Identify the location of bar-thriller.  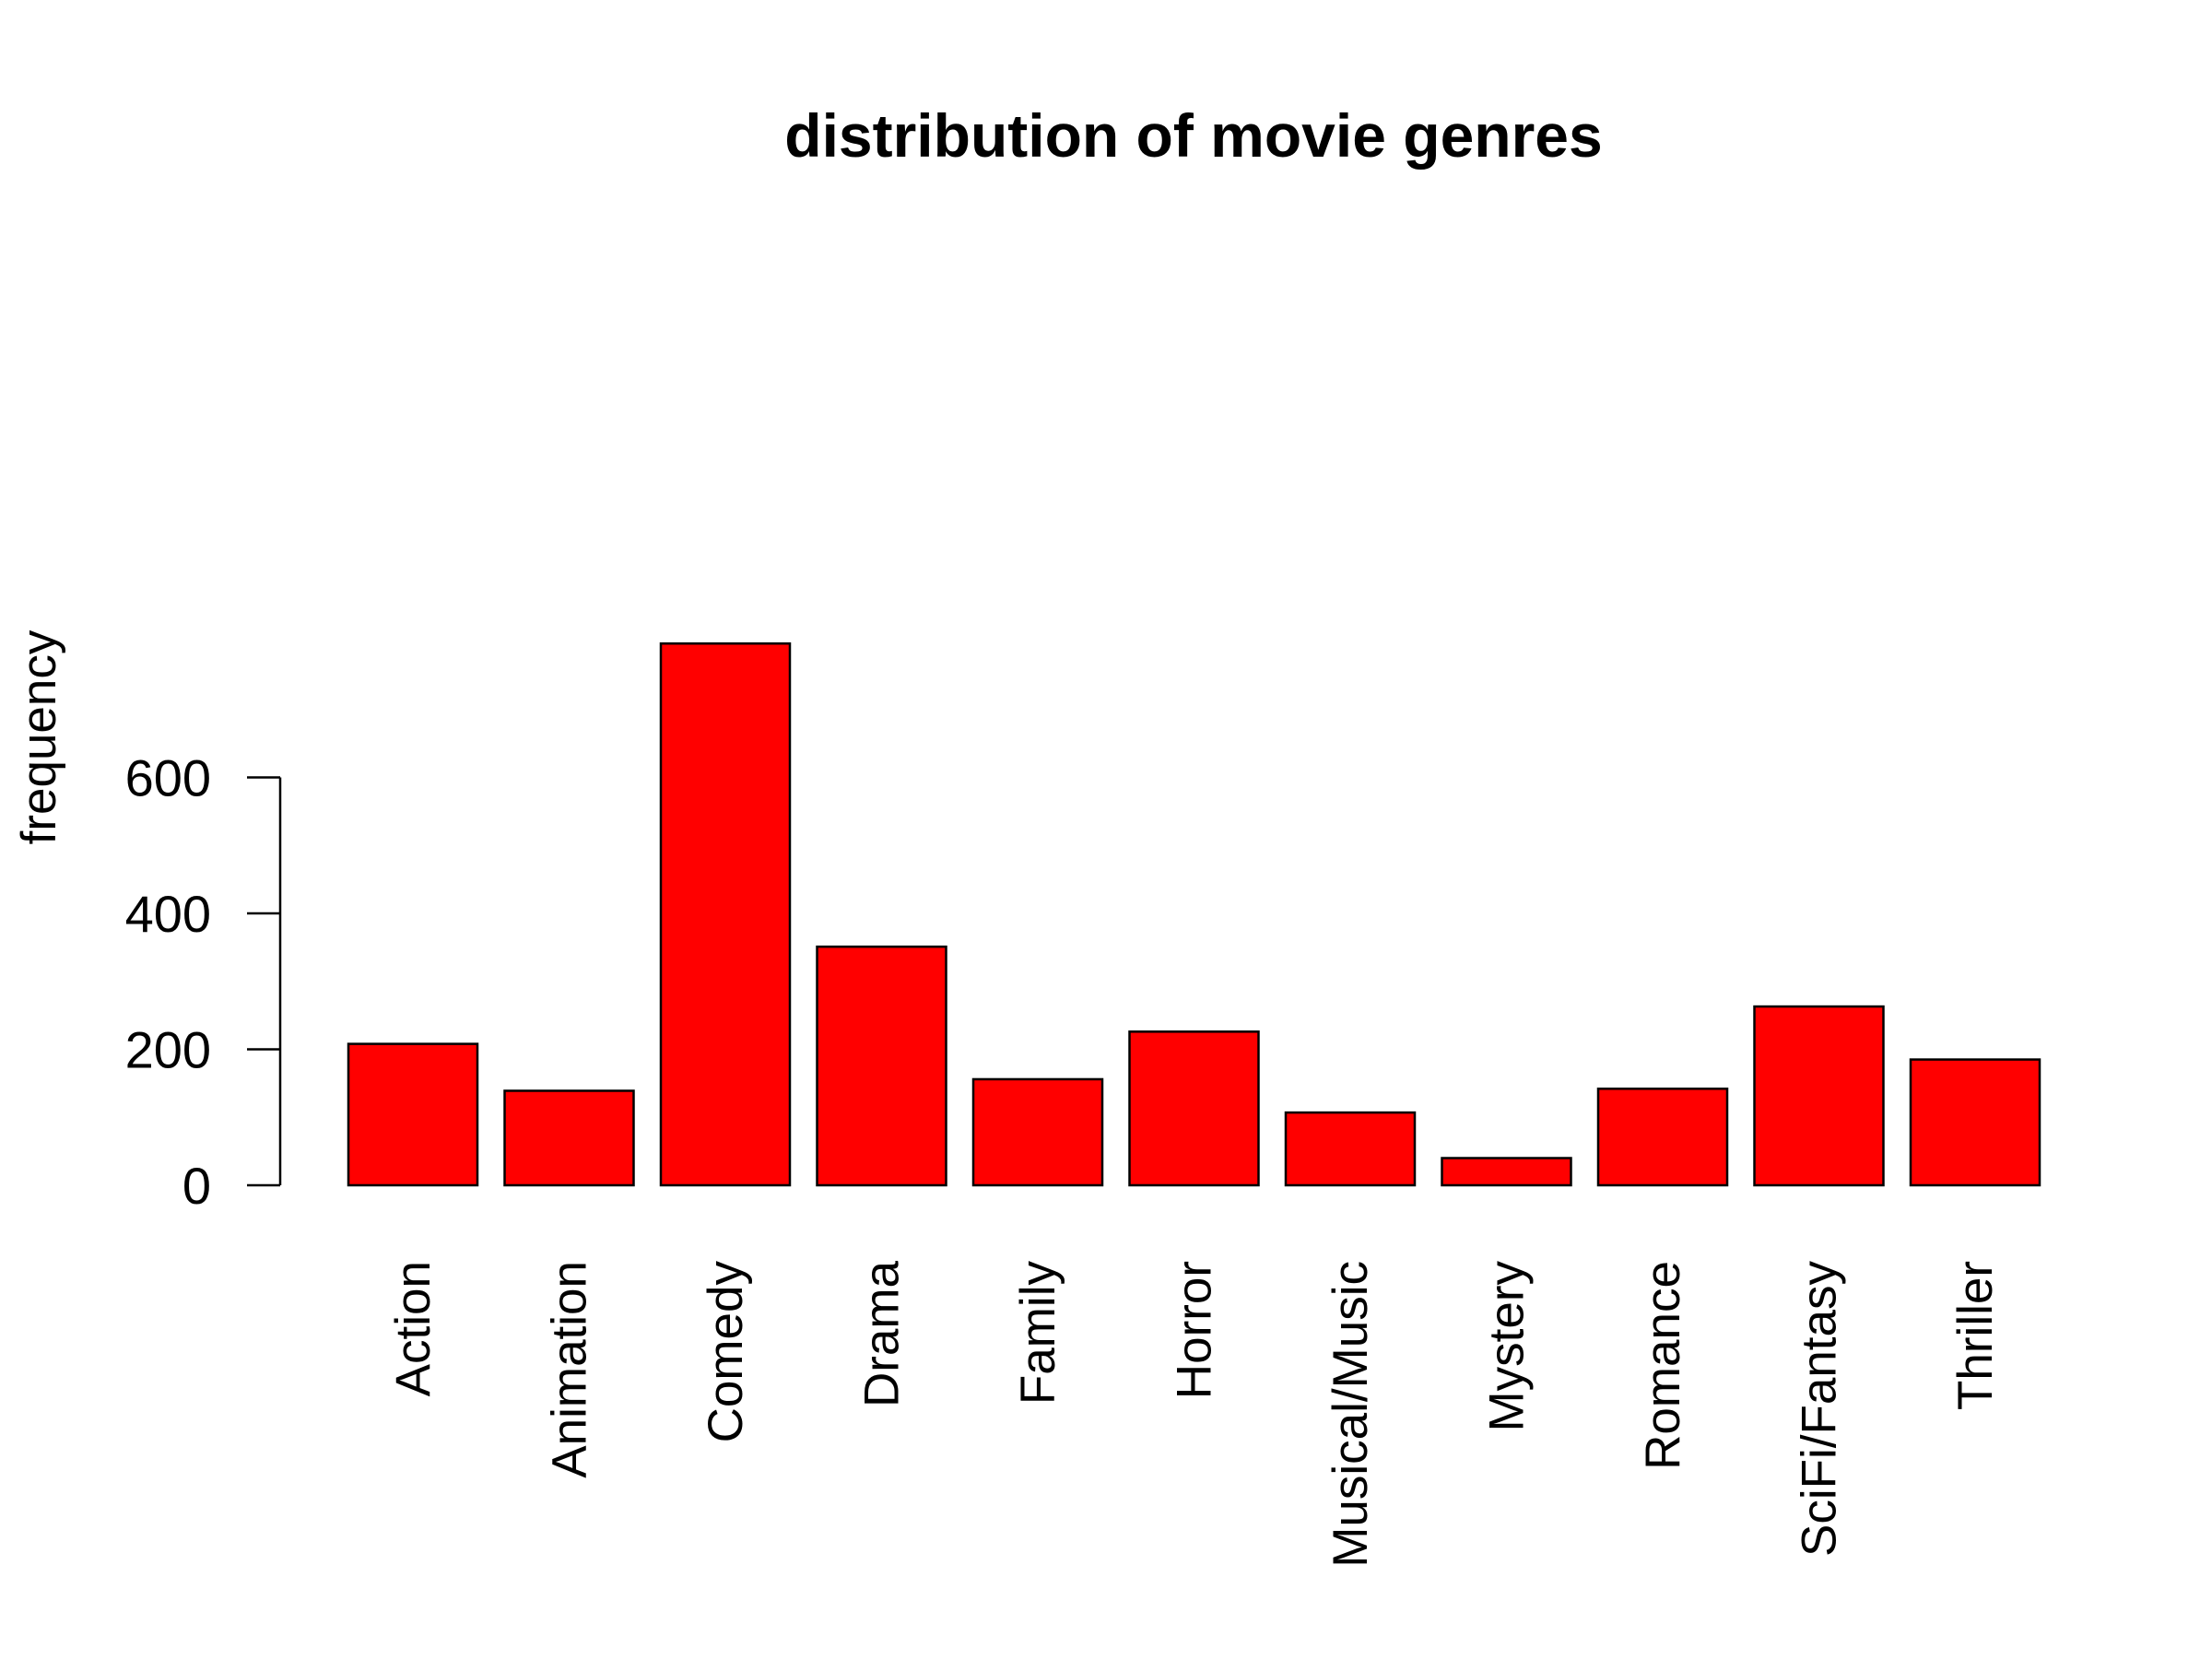
(1975, 1122).